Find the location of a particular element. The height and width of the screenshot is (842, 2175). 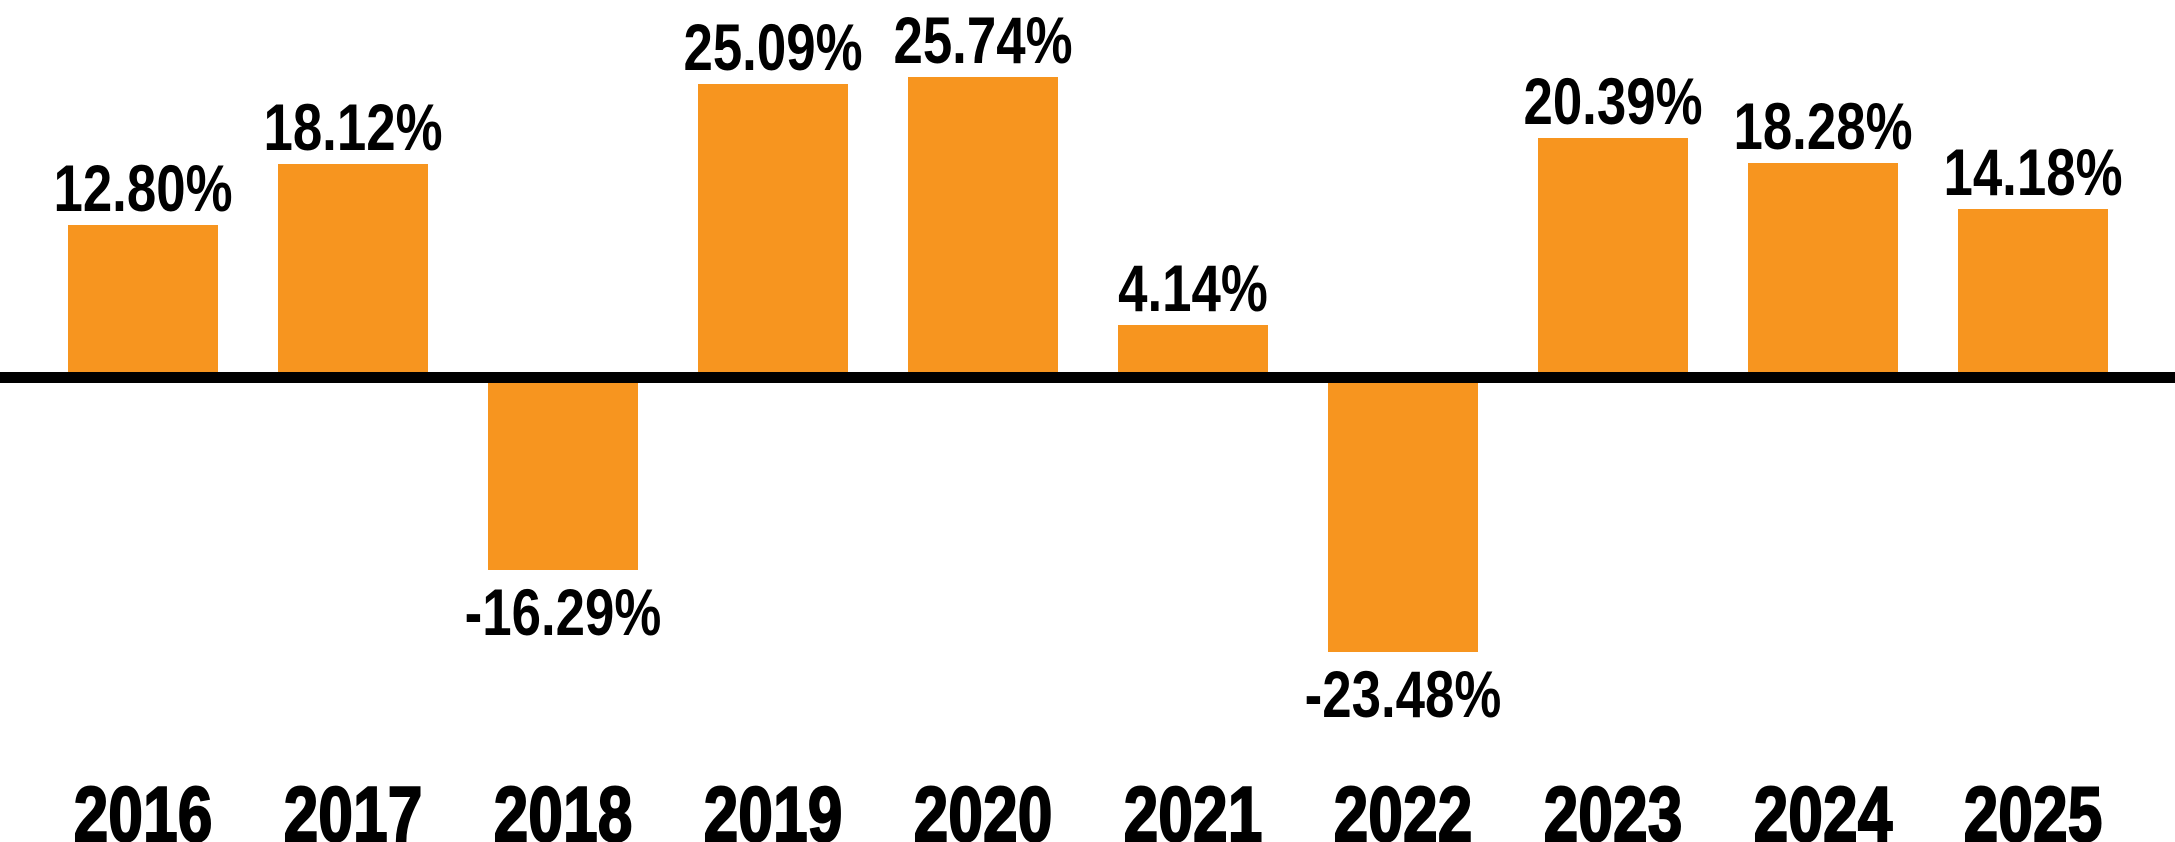

bar-value-label: 25.74% is located at coordinates (983, 40).